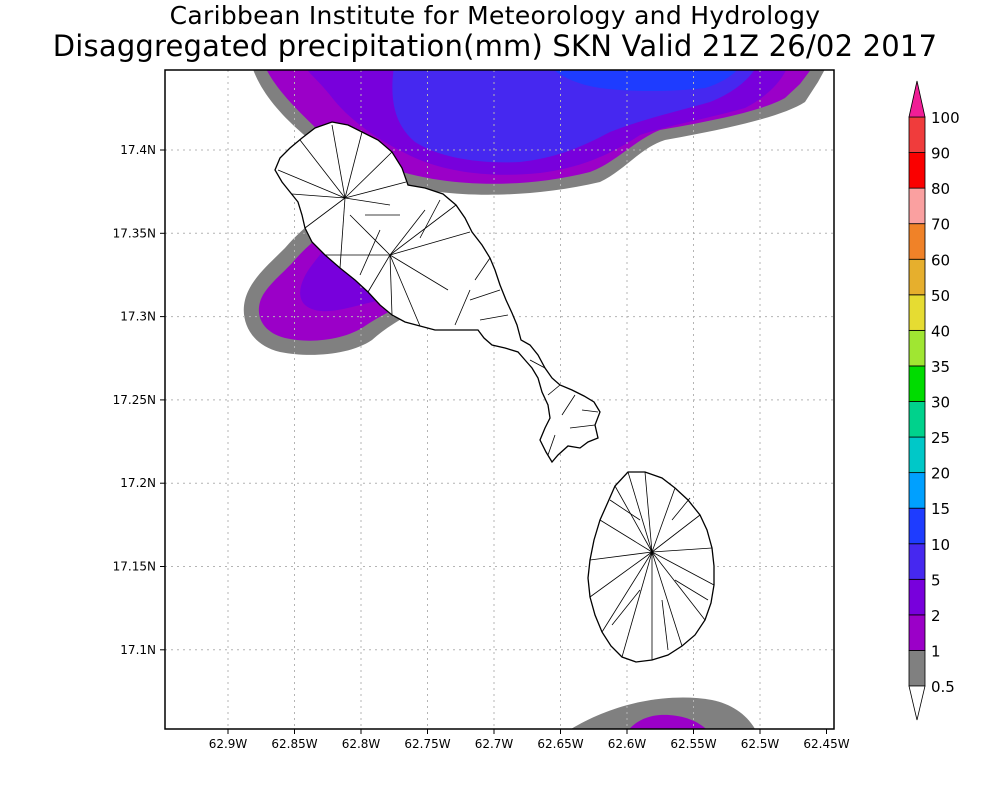 This screenshot has width=1000, height=800. I want to click on lon-tick-label: 62.65W, so click(560, 744).